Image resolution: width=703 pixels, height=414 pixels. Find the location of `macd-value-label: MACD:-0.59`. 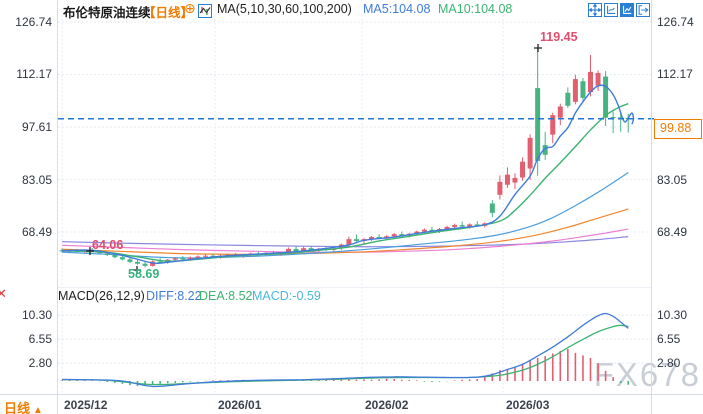

macd-value-label: MACD:-0.59 is located at coordinates (286, 296).